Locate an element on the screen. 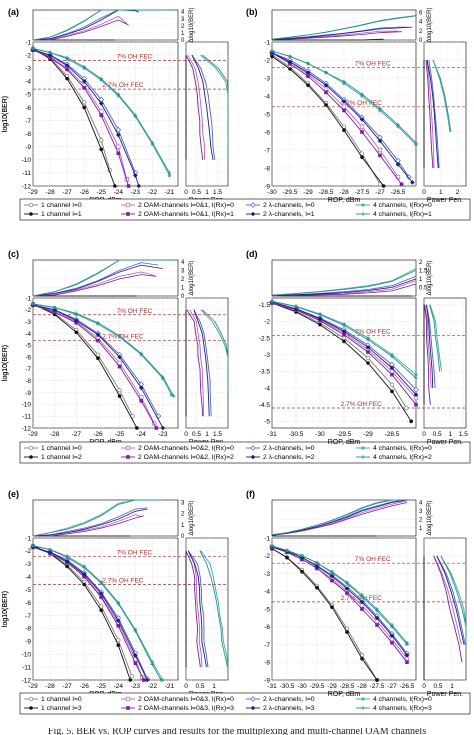  legend-entry: 2 λ-channels, l=3 is located at coordinates (289, 708).